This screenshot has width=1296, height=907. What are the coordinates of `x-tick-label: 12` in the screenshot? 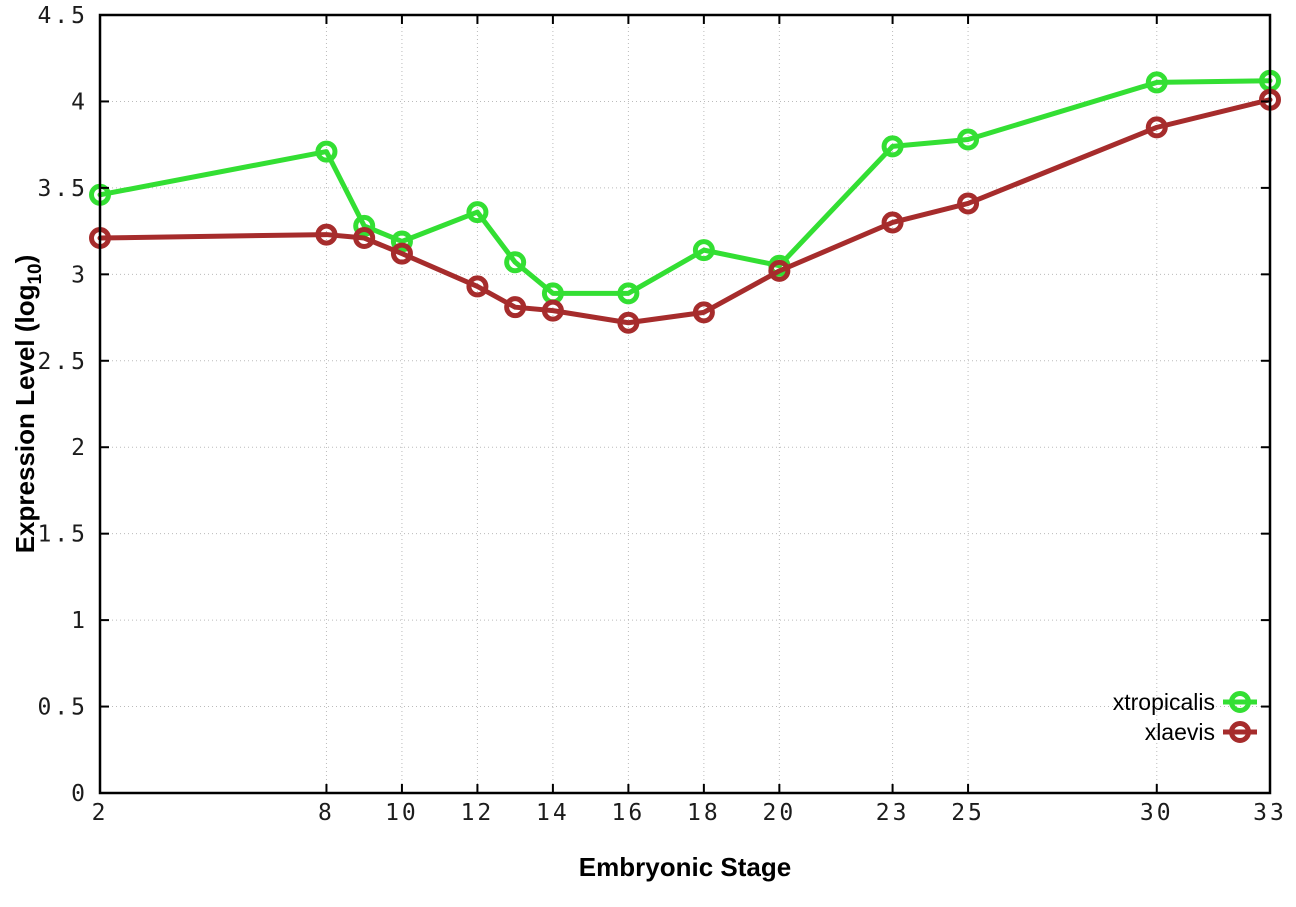 It's located at (478, 813).